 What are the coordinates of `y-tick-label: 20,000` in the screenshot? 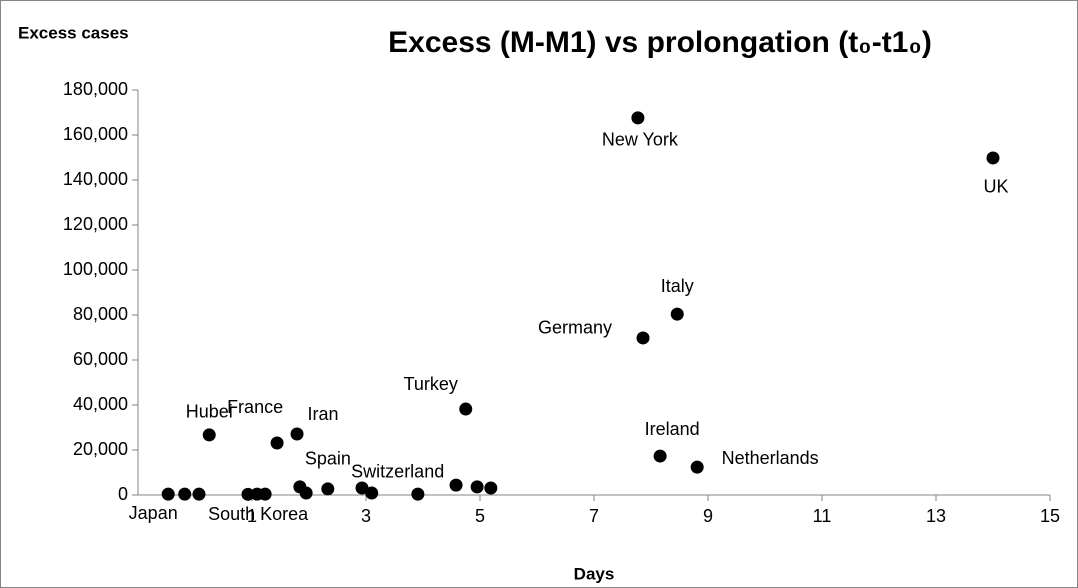 It's located at (100, 449).